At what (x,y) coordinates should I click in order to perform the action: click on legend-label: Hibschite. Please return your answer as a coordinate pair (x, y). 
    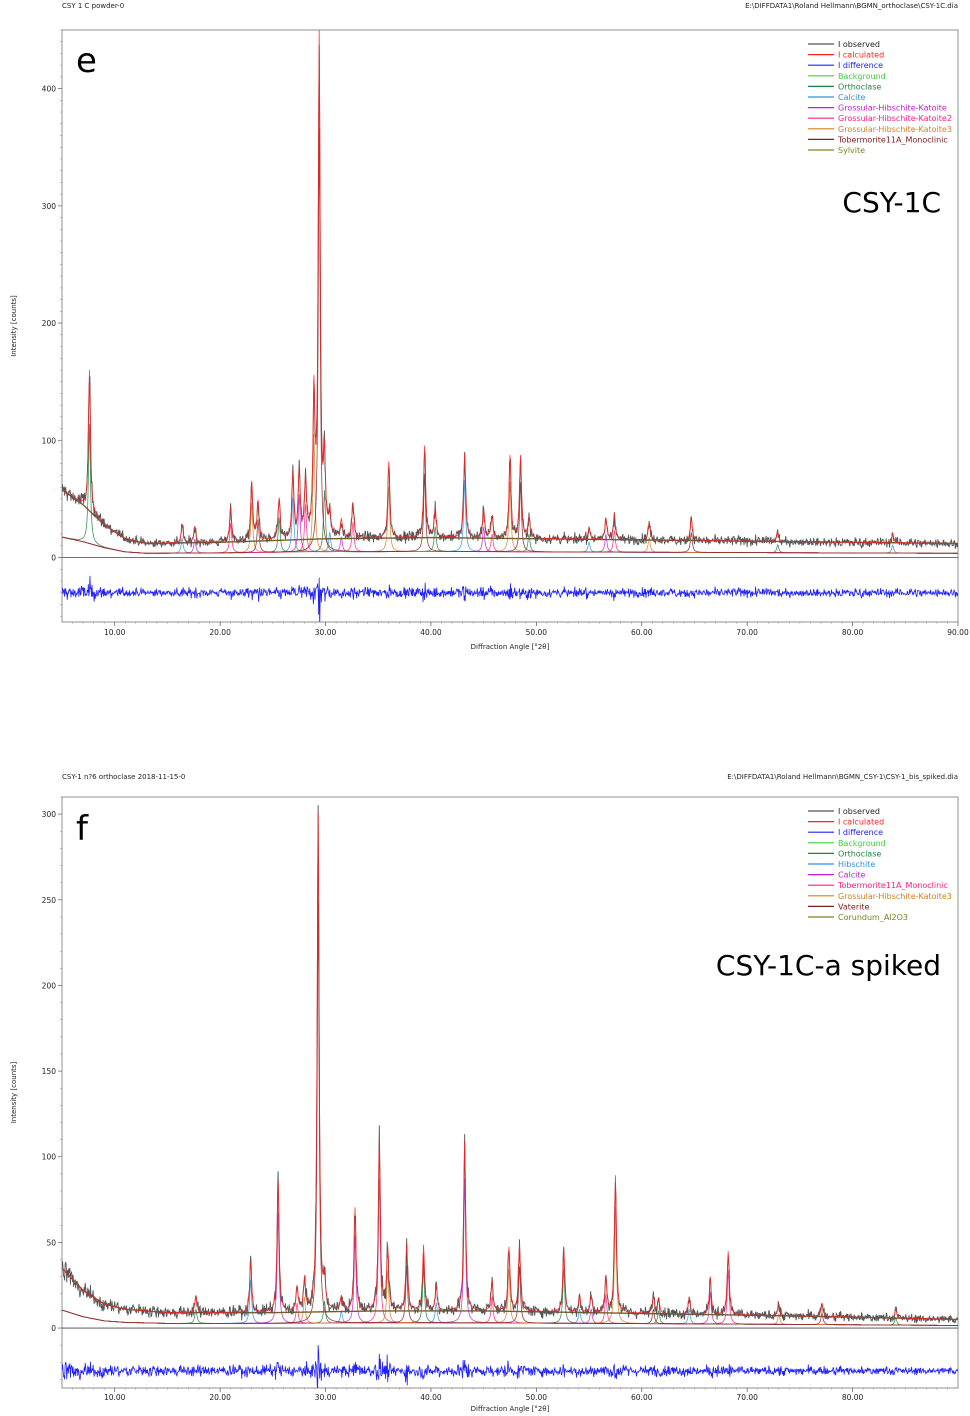
    Looking at the image, I should click on (856, 864).